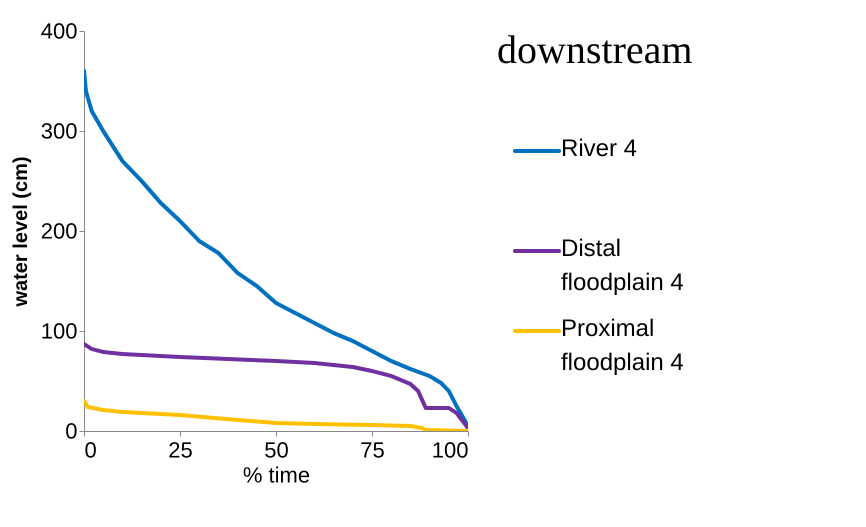 The image size is (866, 527). What do you see at coordinates (276, 450) in the screenshot?
I see `x-tick-label: 50` at bounding box center [276, 450].